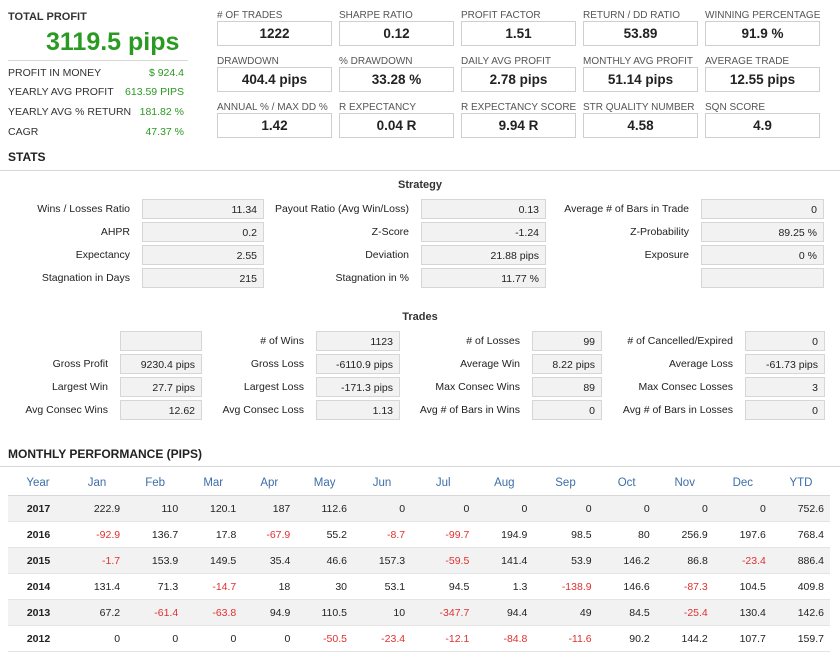 This screenshot has width=840, height=652. Describe the element at coordinates (358, 364) in the screenshot. I see `trades-value: -6110.9 pips` at that location.